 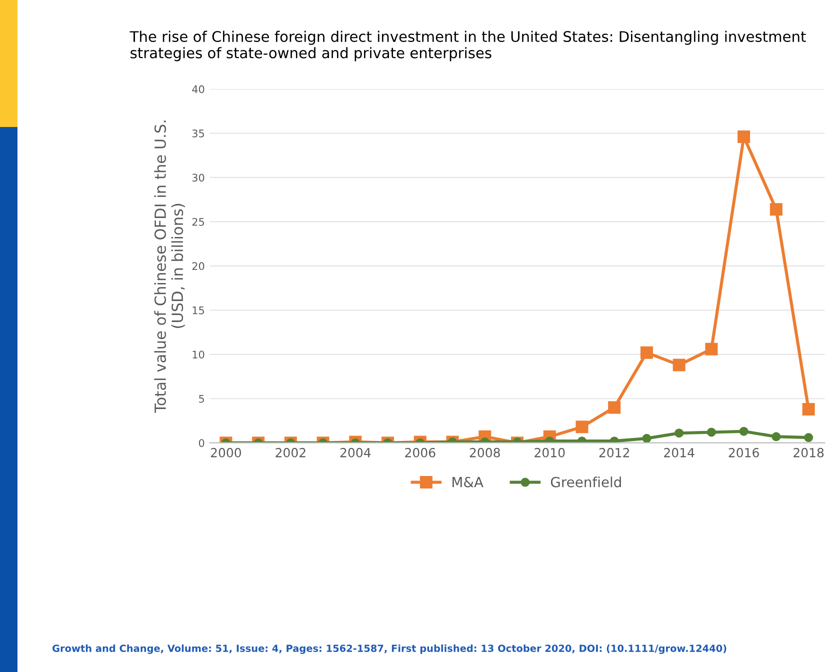 What do you see at coordinates (226, 453) in the screenshot?
I see `x-tick-label: 2000` at bounding box center [226, 453].